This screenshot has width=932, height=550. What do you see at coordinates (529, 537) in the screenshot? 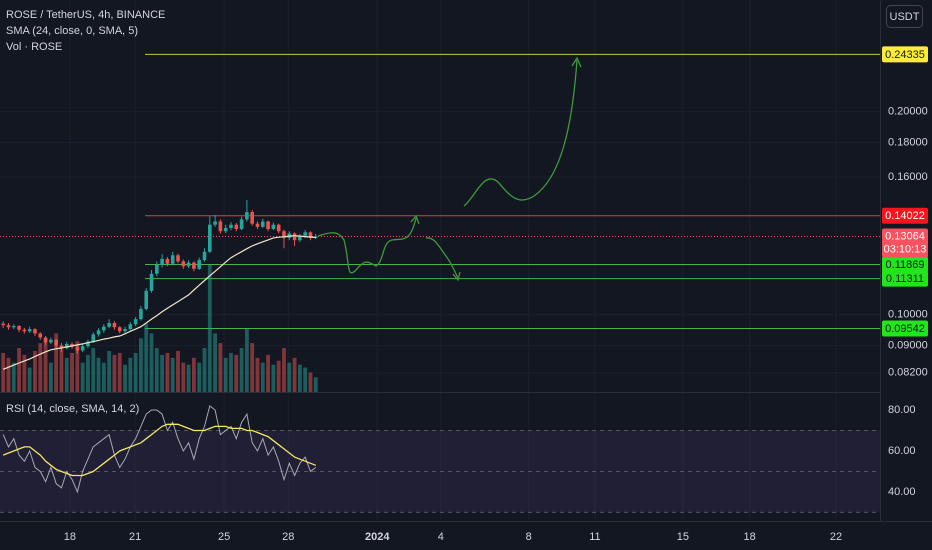
I see `x-tick-label: 8` at bounding box center [529, 537].